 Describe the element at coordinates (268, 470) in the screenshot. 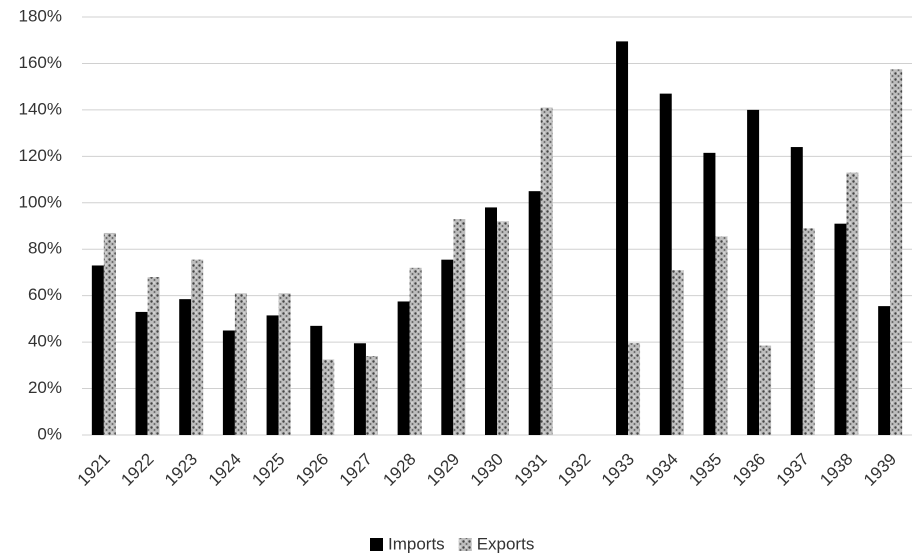

I see `x-tick-label: 1925` at that location.